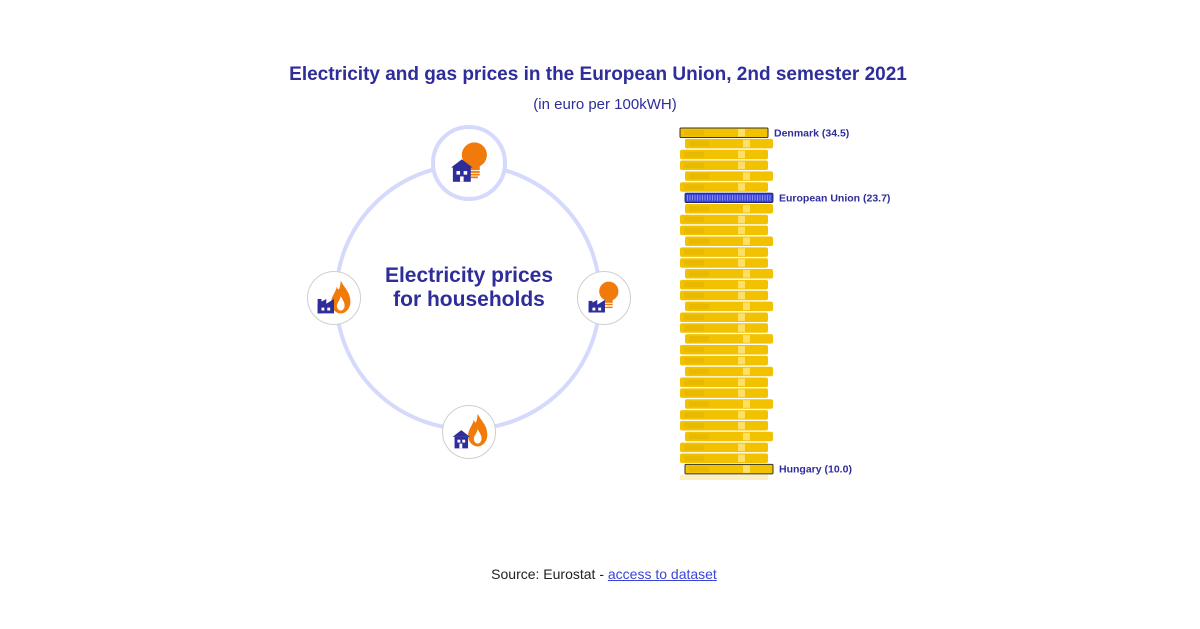  What do you see at coordinates (834, 198) in the screenshot?
I see `bar-label: European Union (23.7)` at bounding box center [834, 198].